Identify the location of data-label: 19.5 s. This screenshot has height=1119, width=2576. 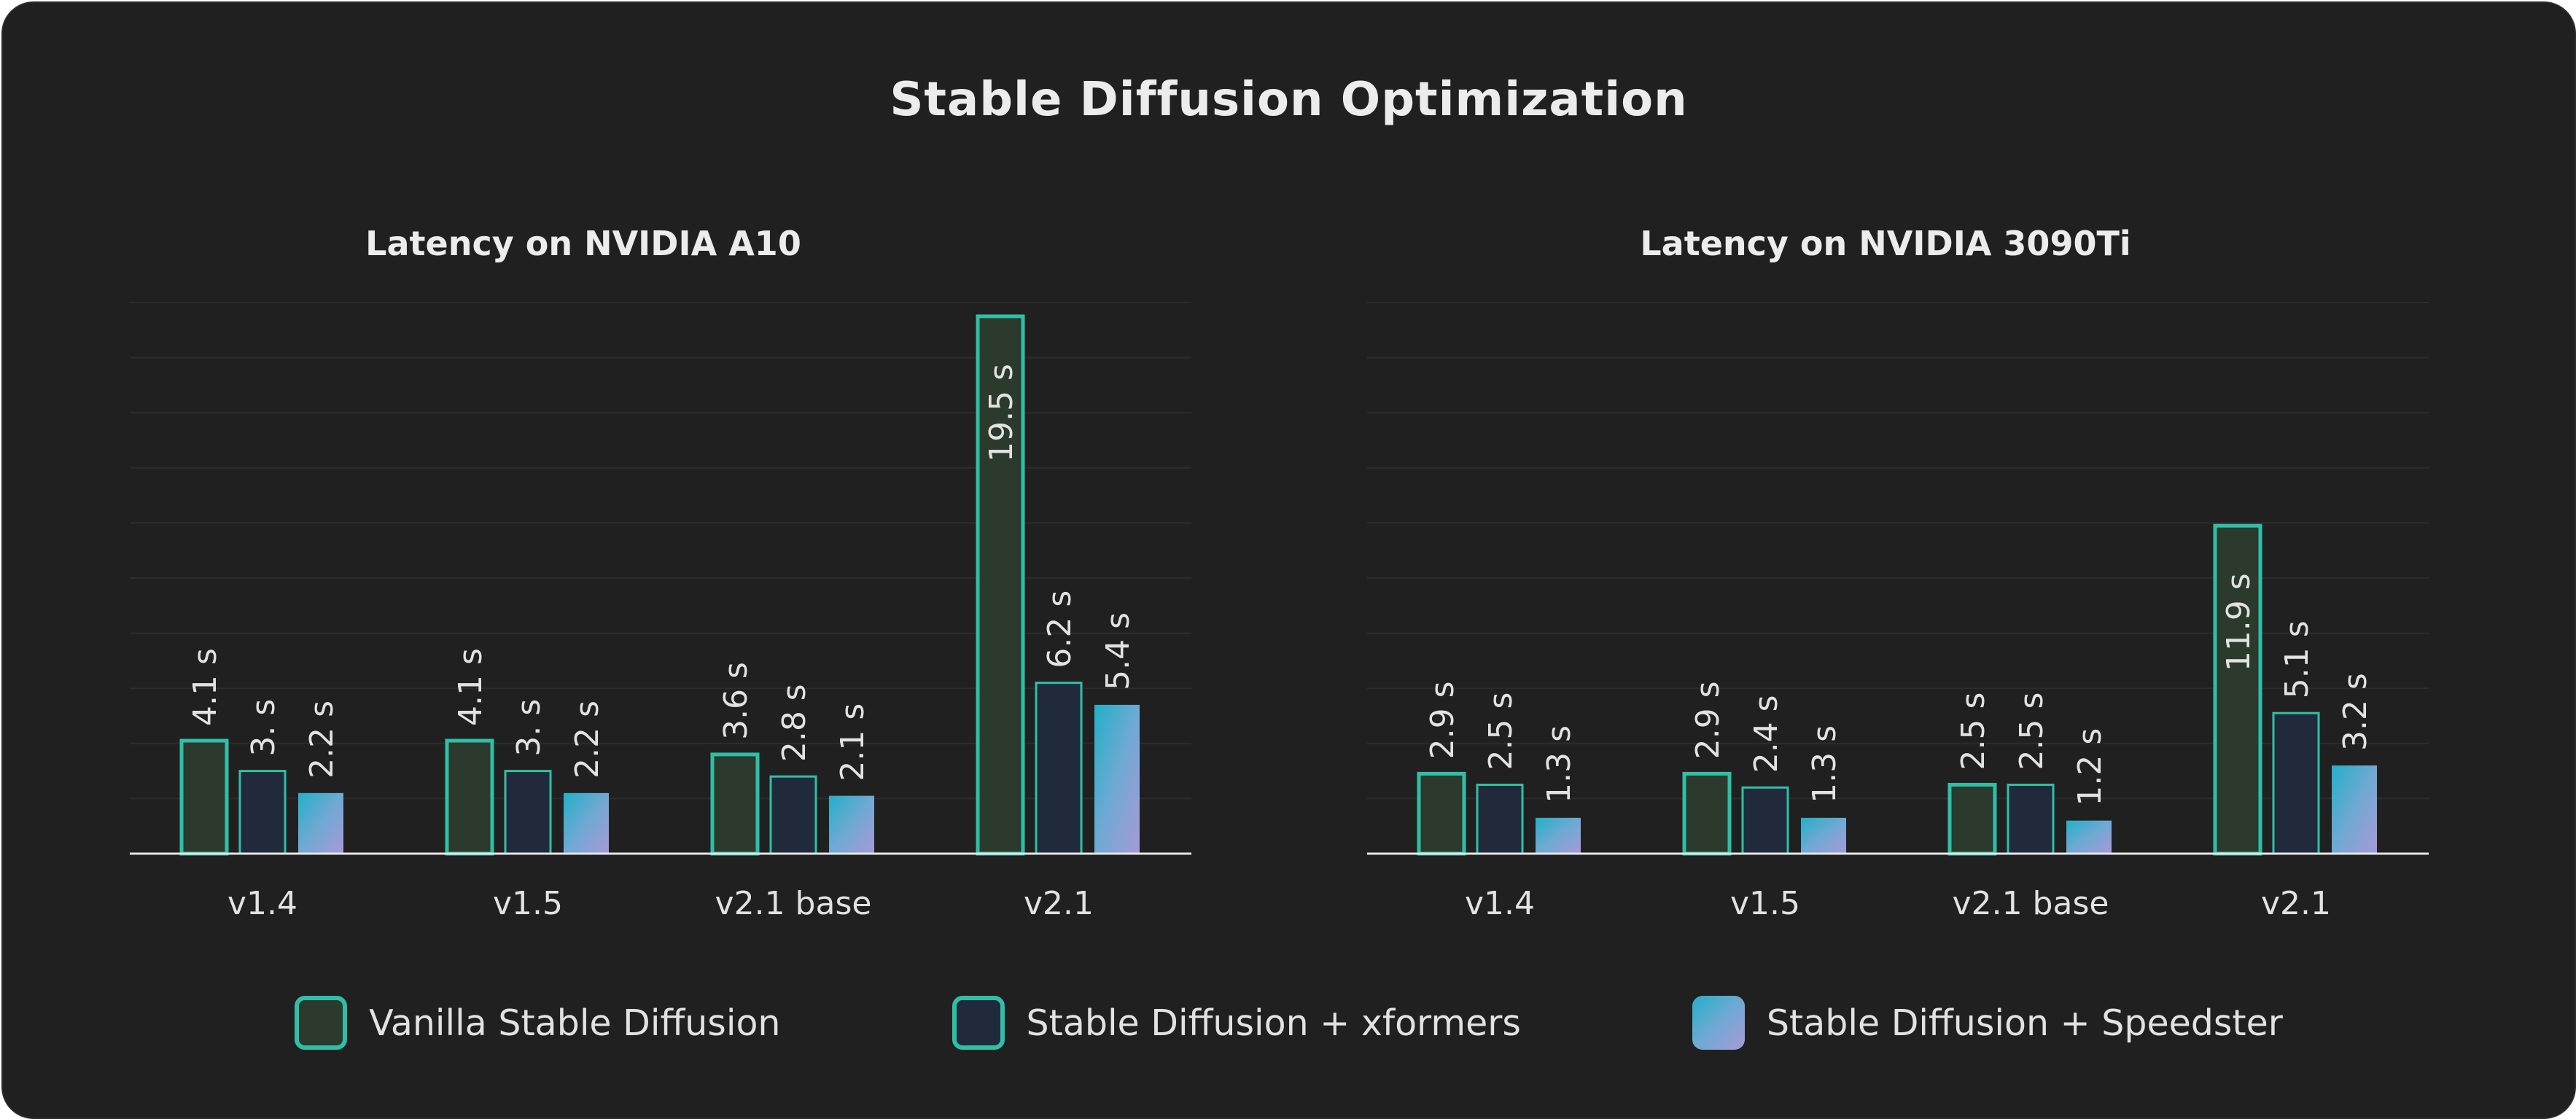
(1001, 413).